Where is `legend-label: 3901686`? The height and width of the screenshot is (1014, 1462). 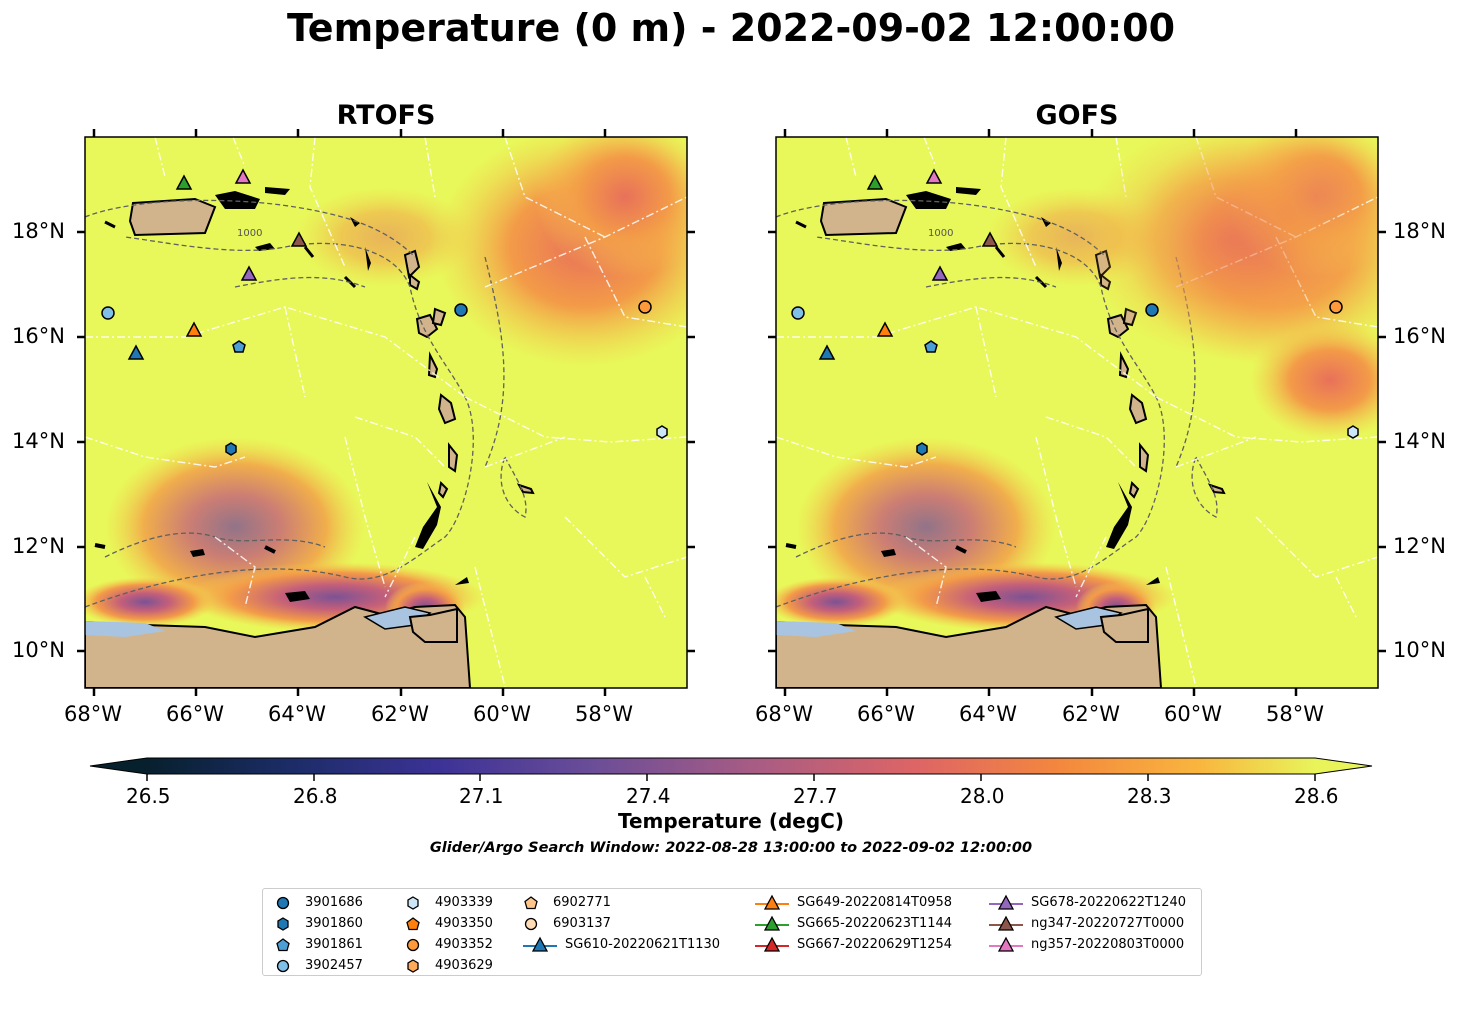
legend-label: 3901686 is located at coordinates (334, 902).